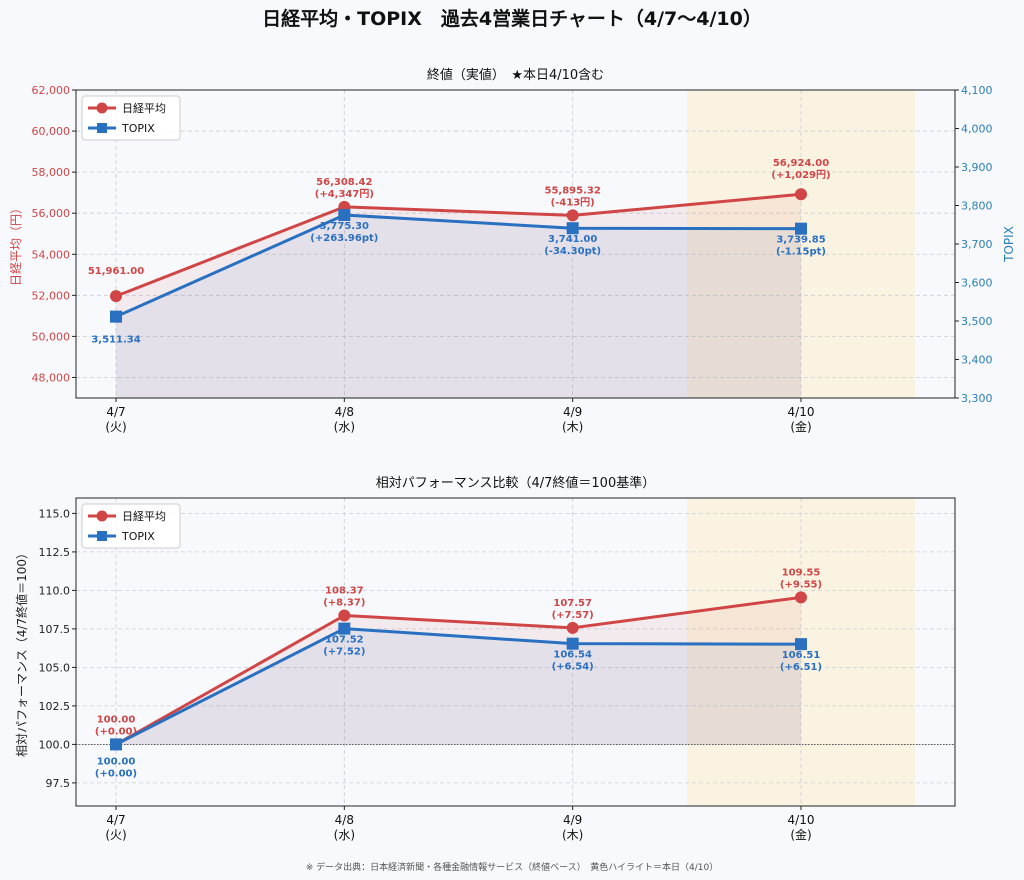  Describe the element at coordinates (344, 232) in the screenshot. I see `data-label: 3,775.30 (+263.96pt)` at that location.